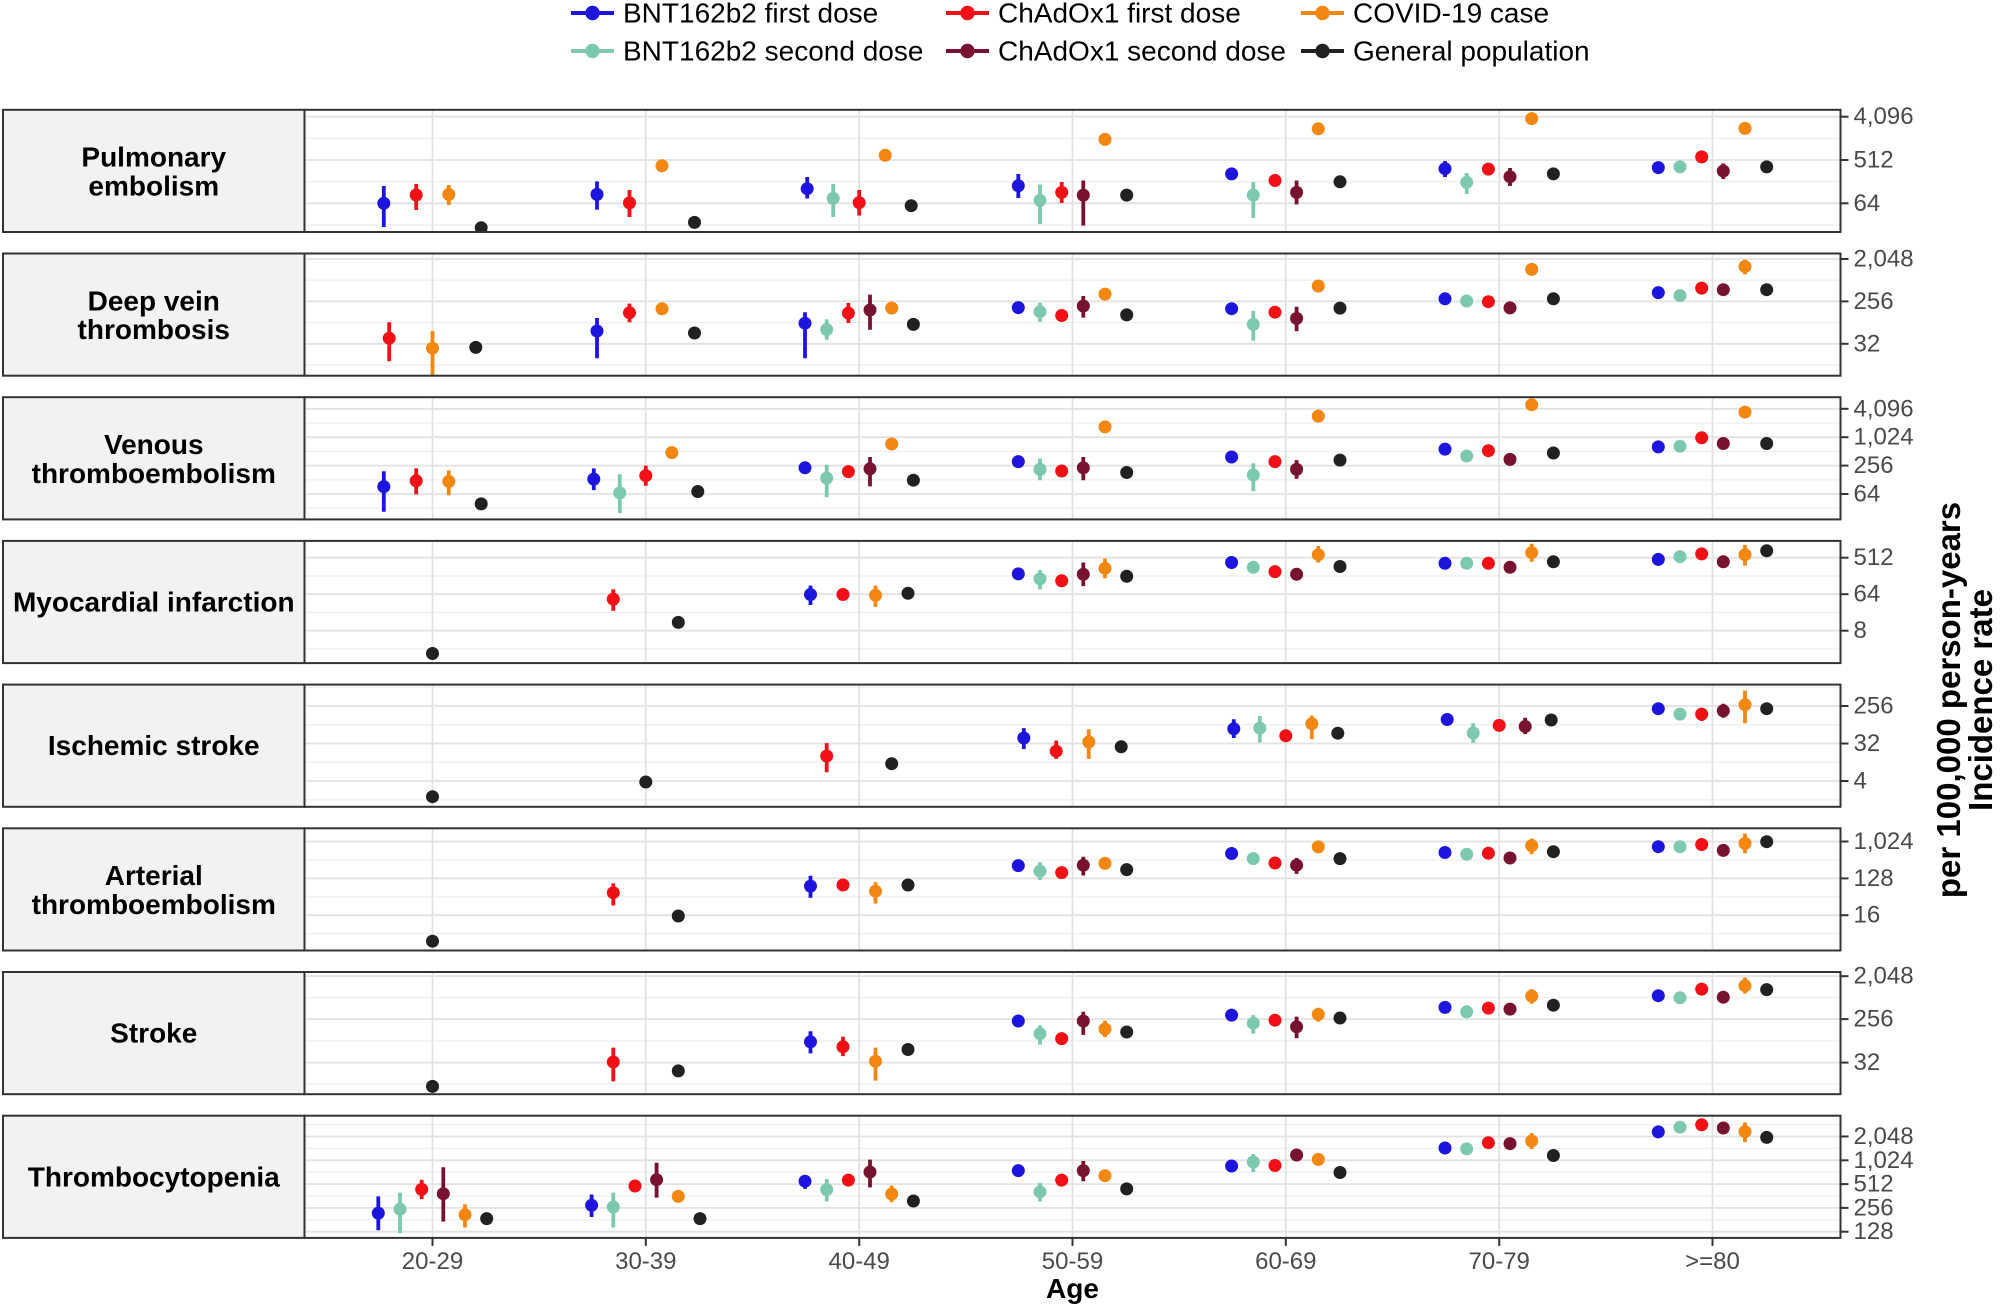  Describe the element at coordinates (1499, 1261) in the screenshot. I see `svg-text: 70-79` at that location.